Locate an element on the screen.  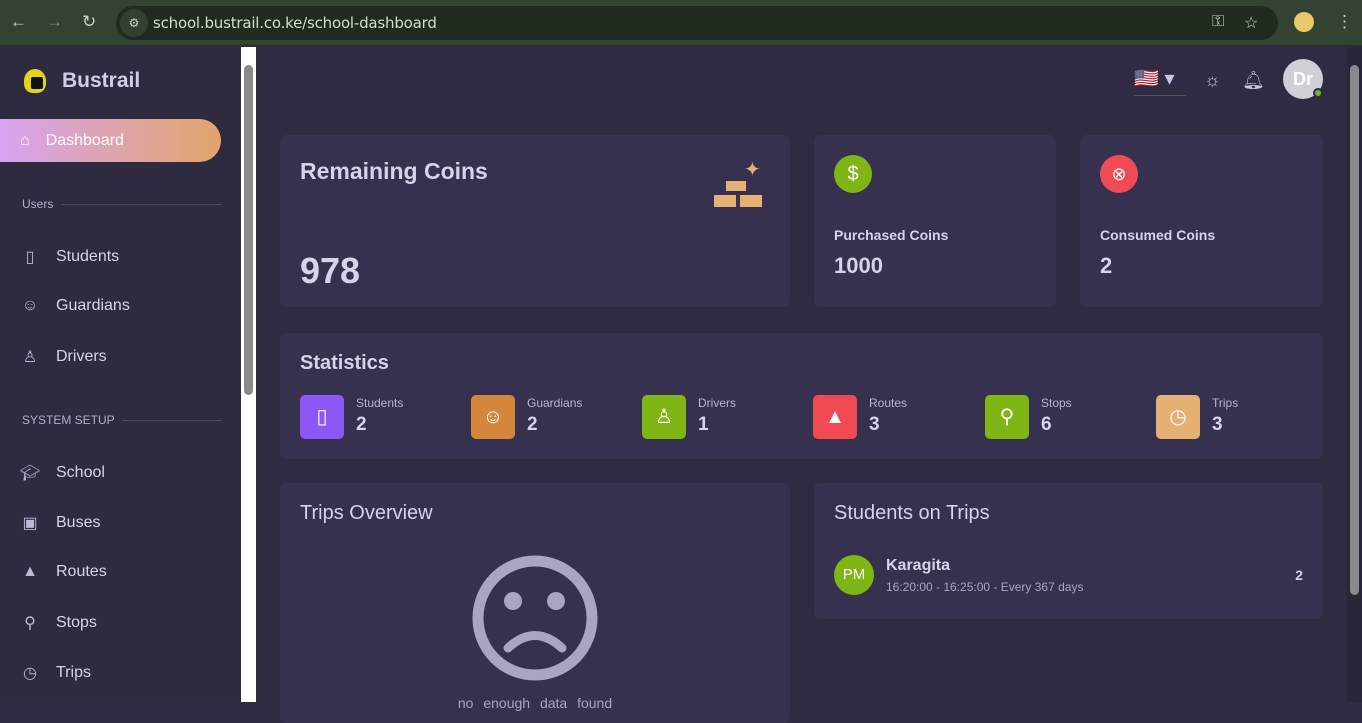
x-circle-icon: ⊗ is located at coordinates (1119, 174).